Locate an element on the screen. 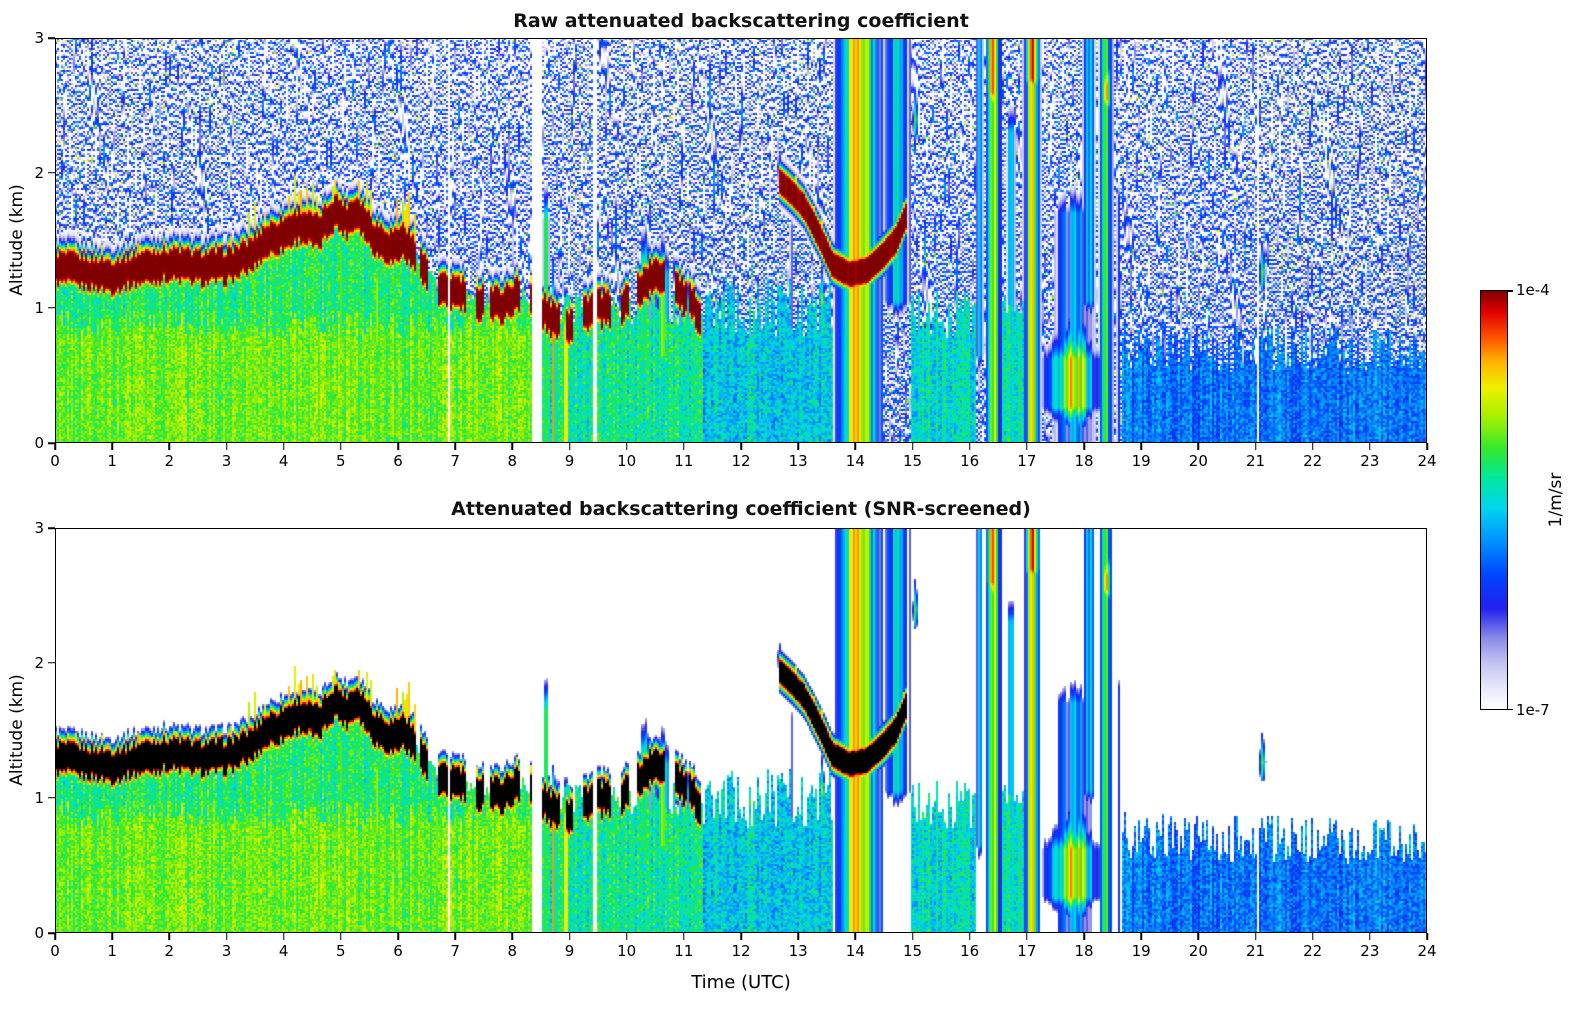  screened-altitude-axis-label: Altitude (km) is located at coordinates (17, 730).